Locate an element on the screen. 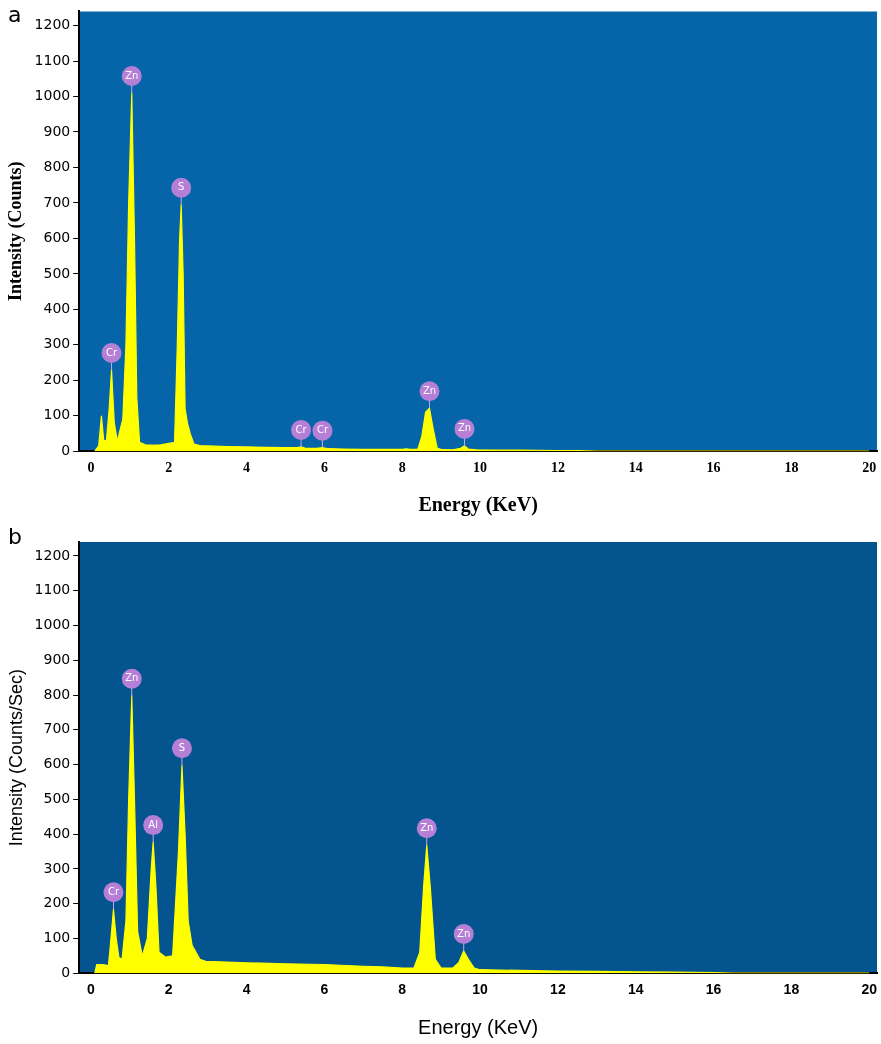  y-axis-title: Intensity (Counts) is located at coordinates (16, 231).